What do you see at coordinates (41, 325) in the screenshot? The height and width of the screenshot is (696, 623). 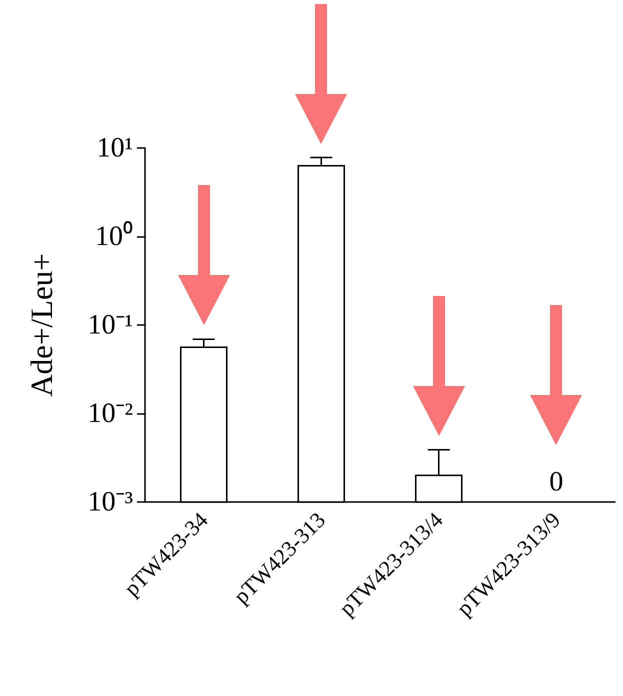 I see `y-axis-title: Ade+/Leu+` at bounding box center [41, 325].